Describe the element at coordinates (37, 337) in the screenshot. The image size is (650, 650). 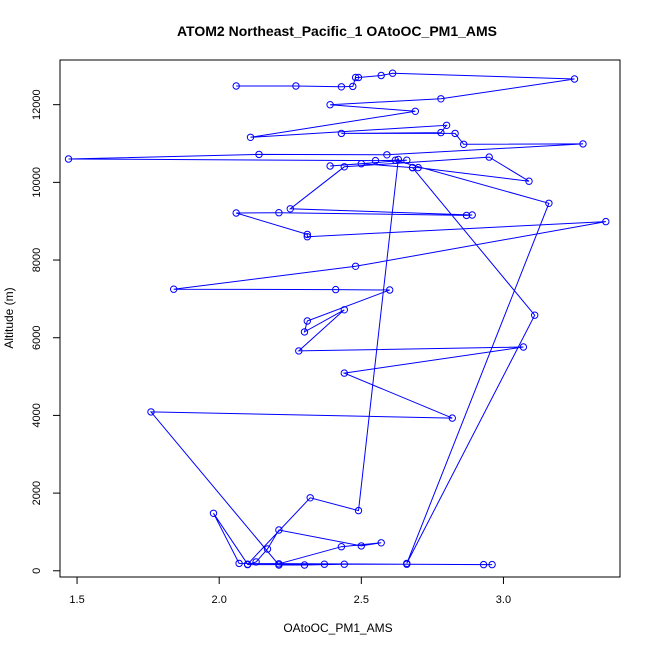
I see `y-tick-label: 6000` at that location.